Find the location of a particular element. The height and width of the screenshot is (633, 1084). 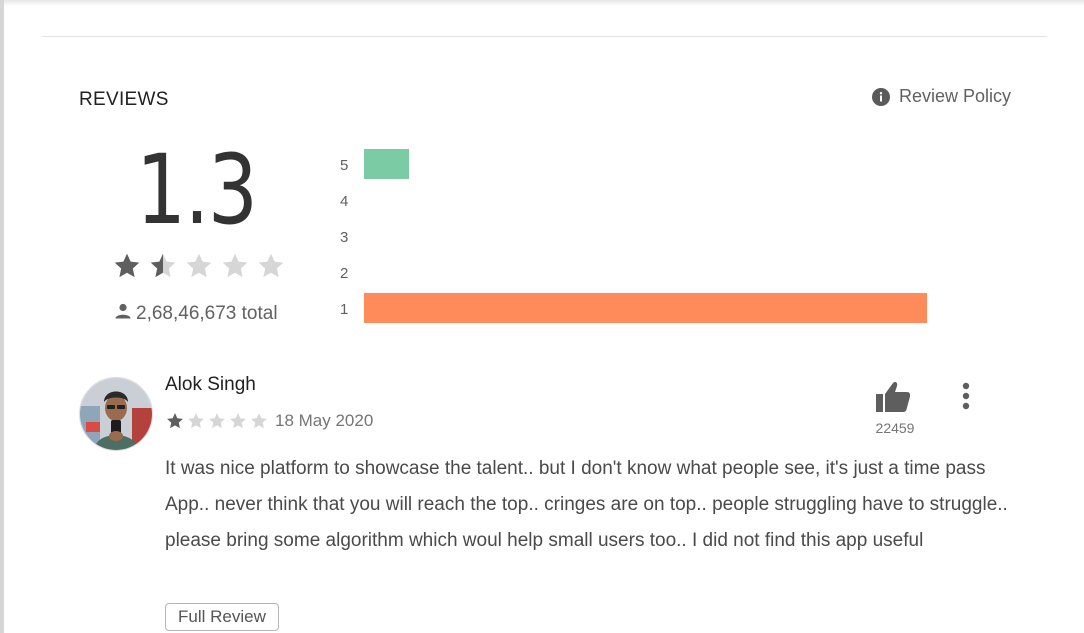

section-title: REVIEWS is located at coordinates (124, 99).